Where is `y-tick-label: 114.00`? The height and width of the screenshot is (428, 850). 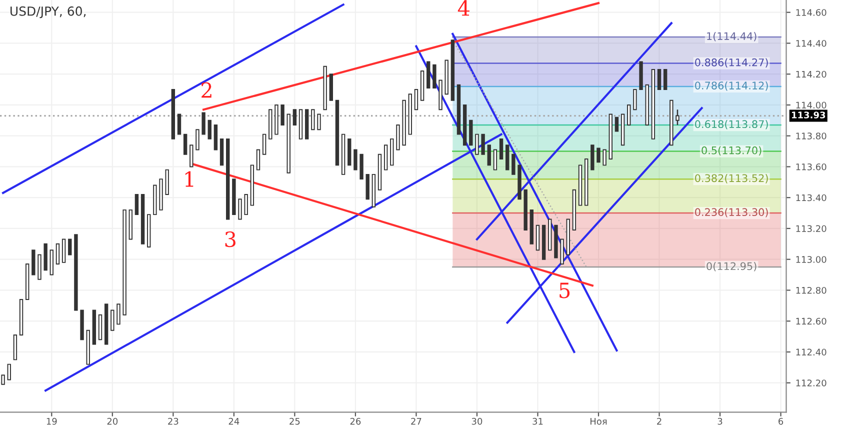
y-tick-label: 114.00 is located at coordinates (811, 105).